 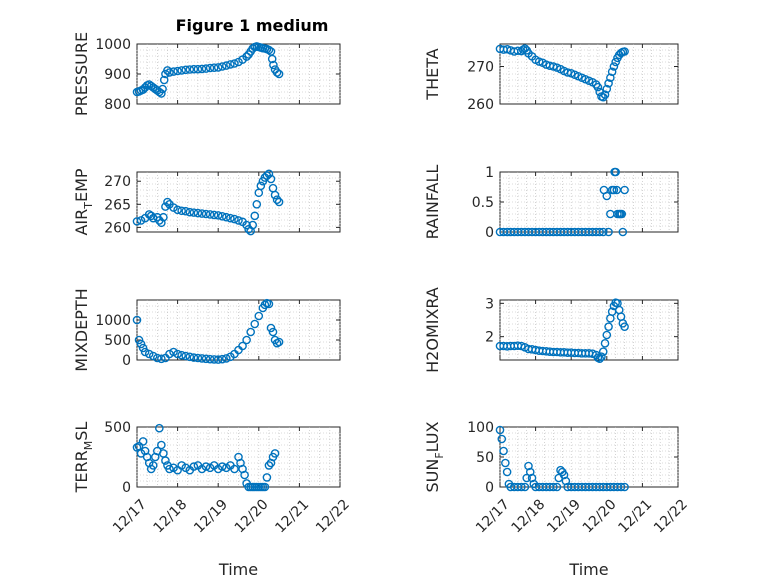 What do you see at coordinates (635, 517) in the screenshot?
I see `x-tick-label: 12/21` at bounding box center [635, 517].